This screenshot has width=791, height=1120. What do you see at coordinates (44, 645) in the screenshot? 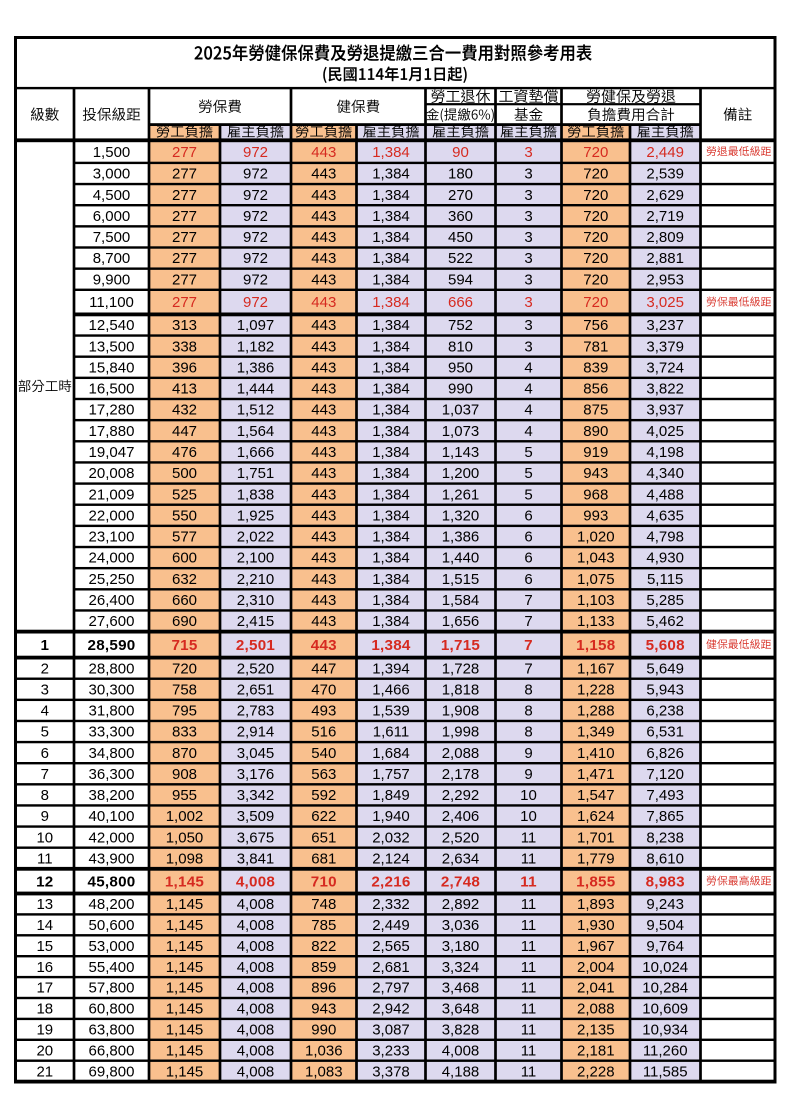
I see `svg-text: 1` at bounding box center [44, 645].